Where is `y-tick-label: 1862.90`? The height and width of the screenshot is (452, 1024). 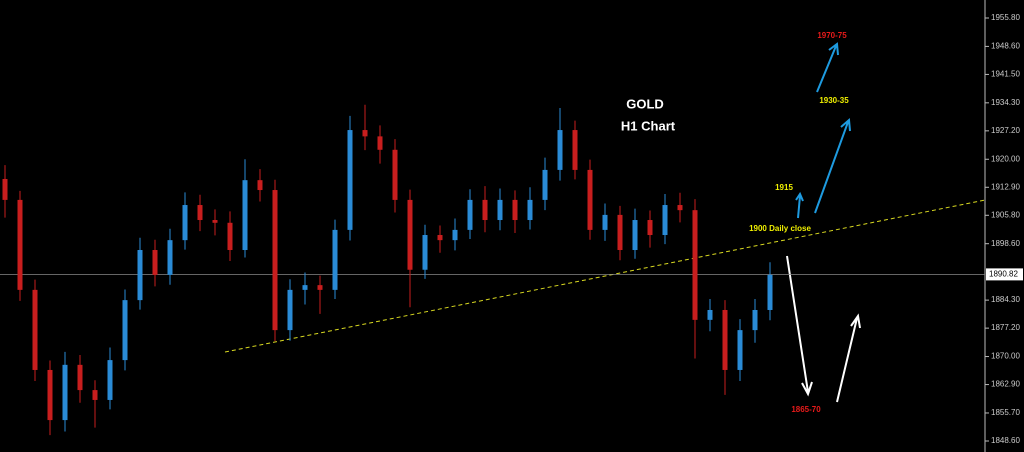
y-tick-label: 1862.90 is located at coordinates (1005, 384).